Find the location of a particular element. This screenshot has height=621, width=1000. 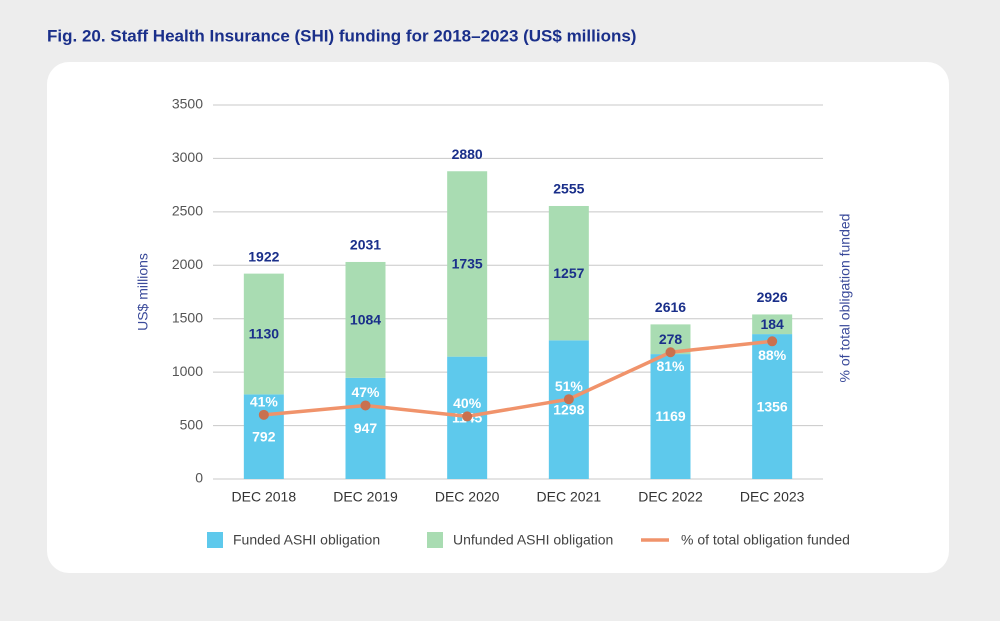

y-tick-label: 500 is located at coordinates (192, 424).